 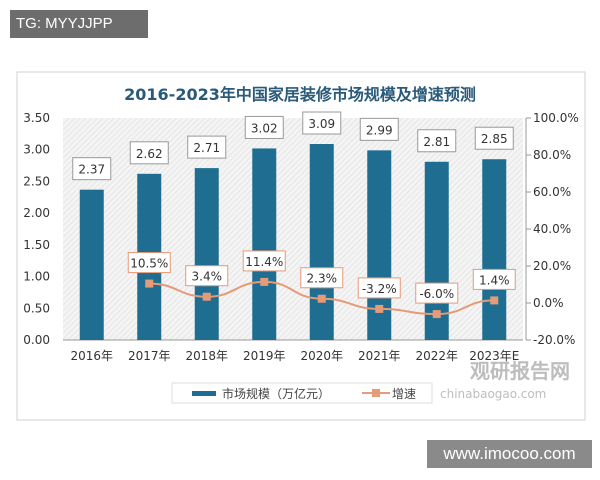 I want to click on growth-value-label: 11.4%, so click(x=264, y=262).